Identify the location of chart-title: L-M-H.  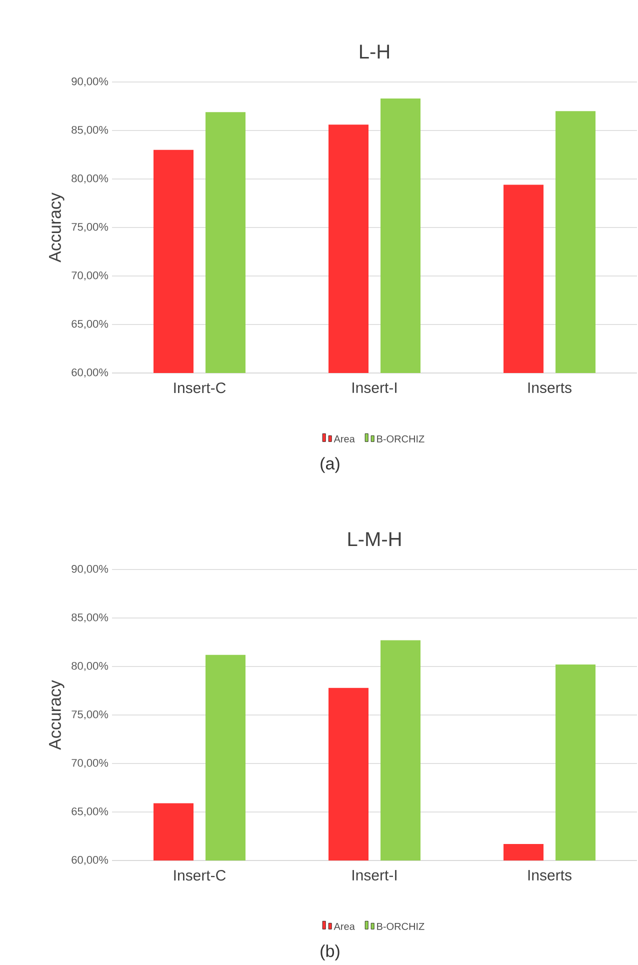
(374, 539).